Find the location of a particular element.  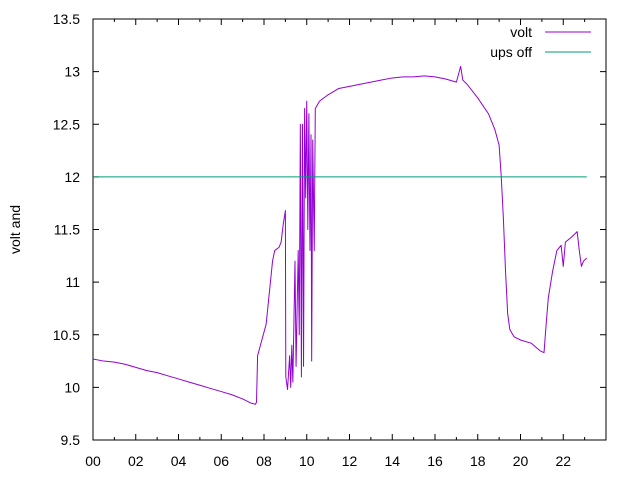

x-tick-label: 12 is located at coordinates (350, 461).